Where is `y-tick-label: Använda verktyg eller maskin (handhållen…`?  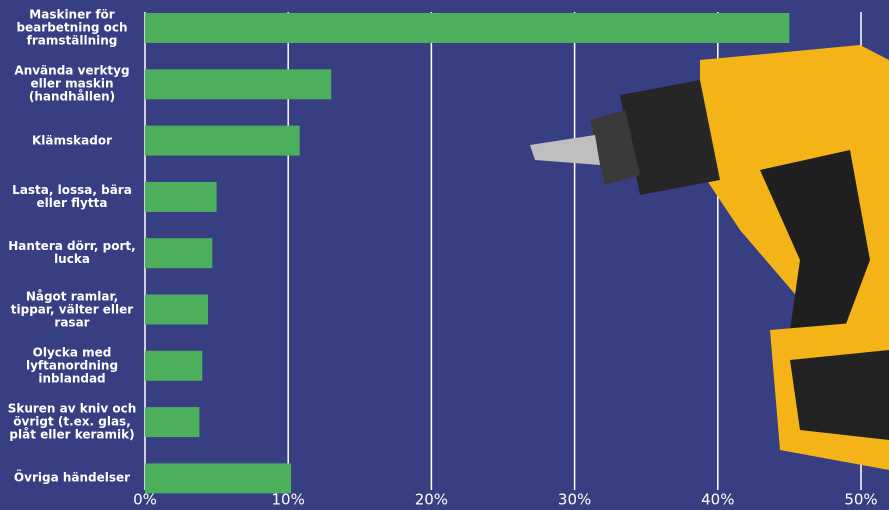 y-tick-label: Använda verktyg eller maskin (handhållen… is located at coordinates (72, 83).